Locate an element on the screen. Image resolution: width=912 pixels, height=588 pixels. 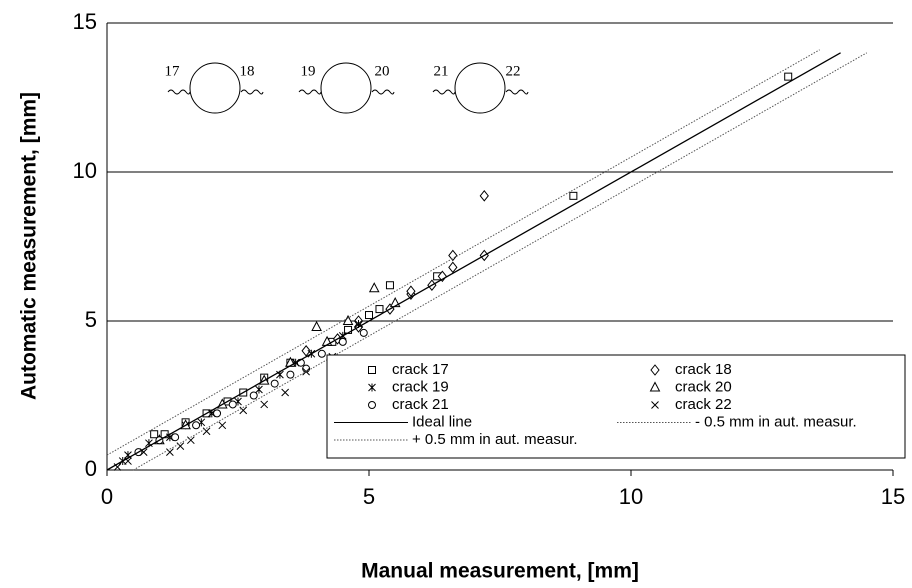
y-axis-title: Automatic measurement, [mm] is located at coordinates (29, 246).